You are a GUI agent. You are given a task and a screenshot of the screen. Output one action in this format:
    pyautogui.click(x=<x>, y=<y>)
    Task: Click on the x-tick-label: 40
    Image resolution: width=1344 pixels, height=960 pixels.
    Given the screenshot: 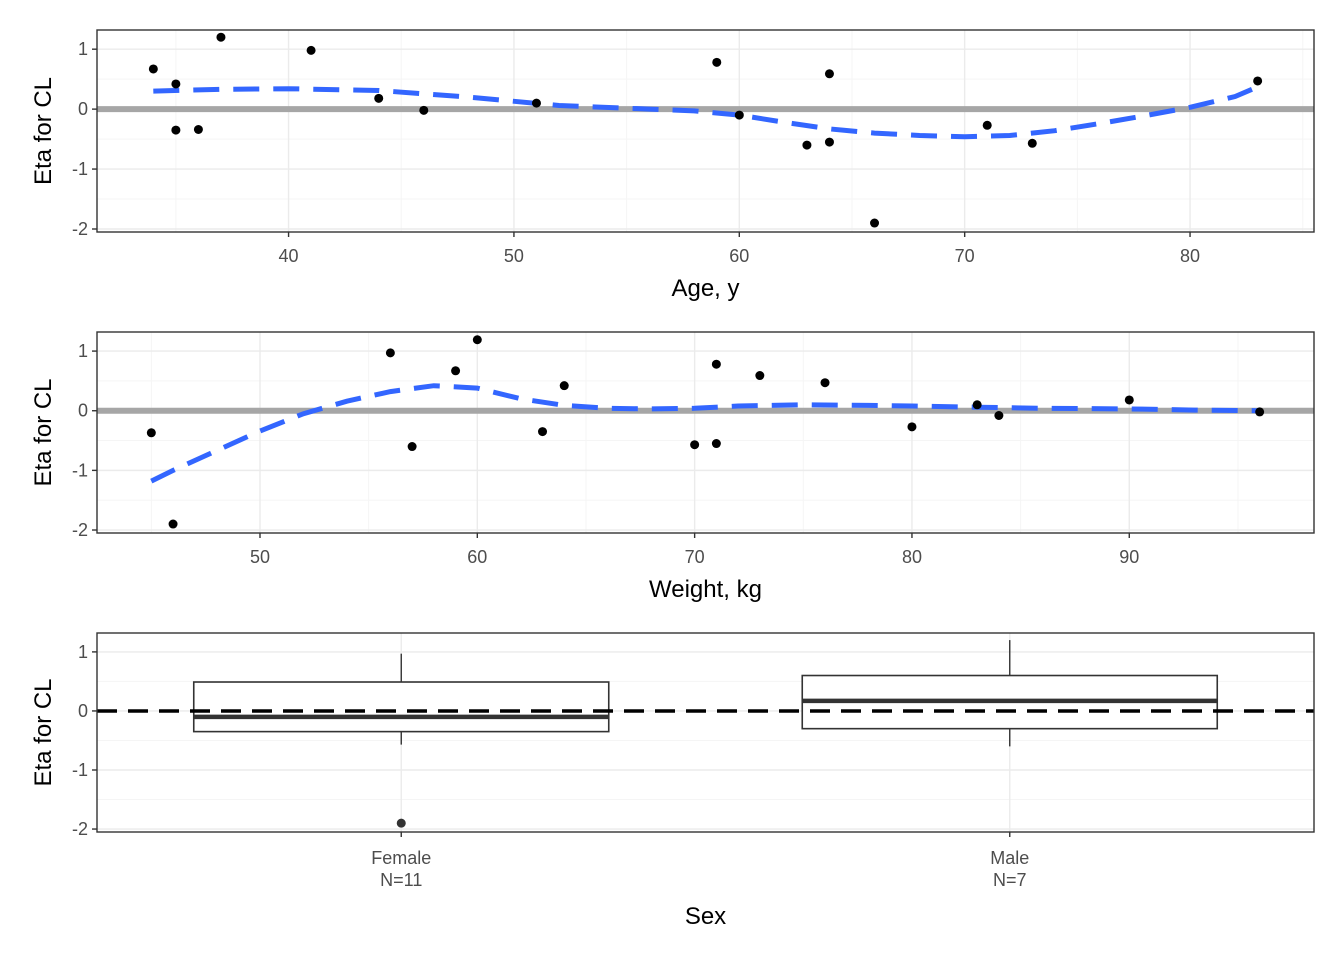 What is the action you would take?
    pyautogui.click(x=289, y=256)
    